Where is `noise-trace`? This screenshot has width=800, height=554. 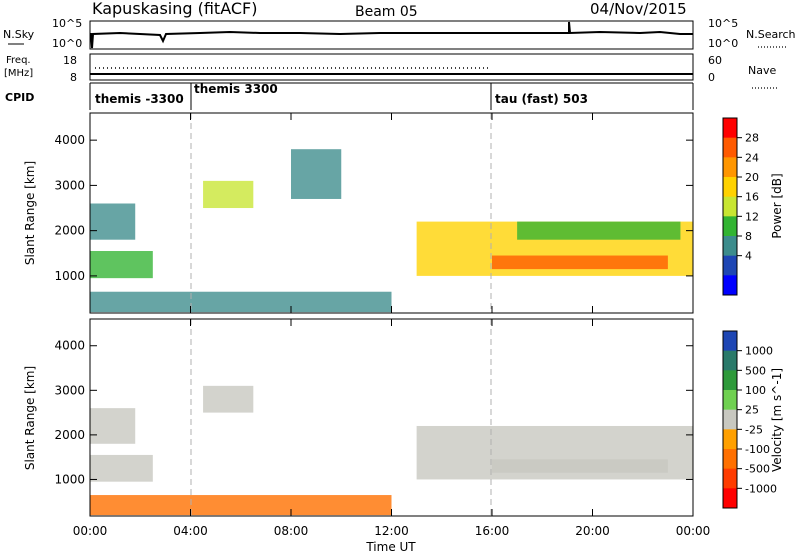 noise-trace is located at coordinates (391, 35).